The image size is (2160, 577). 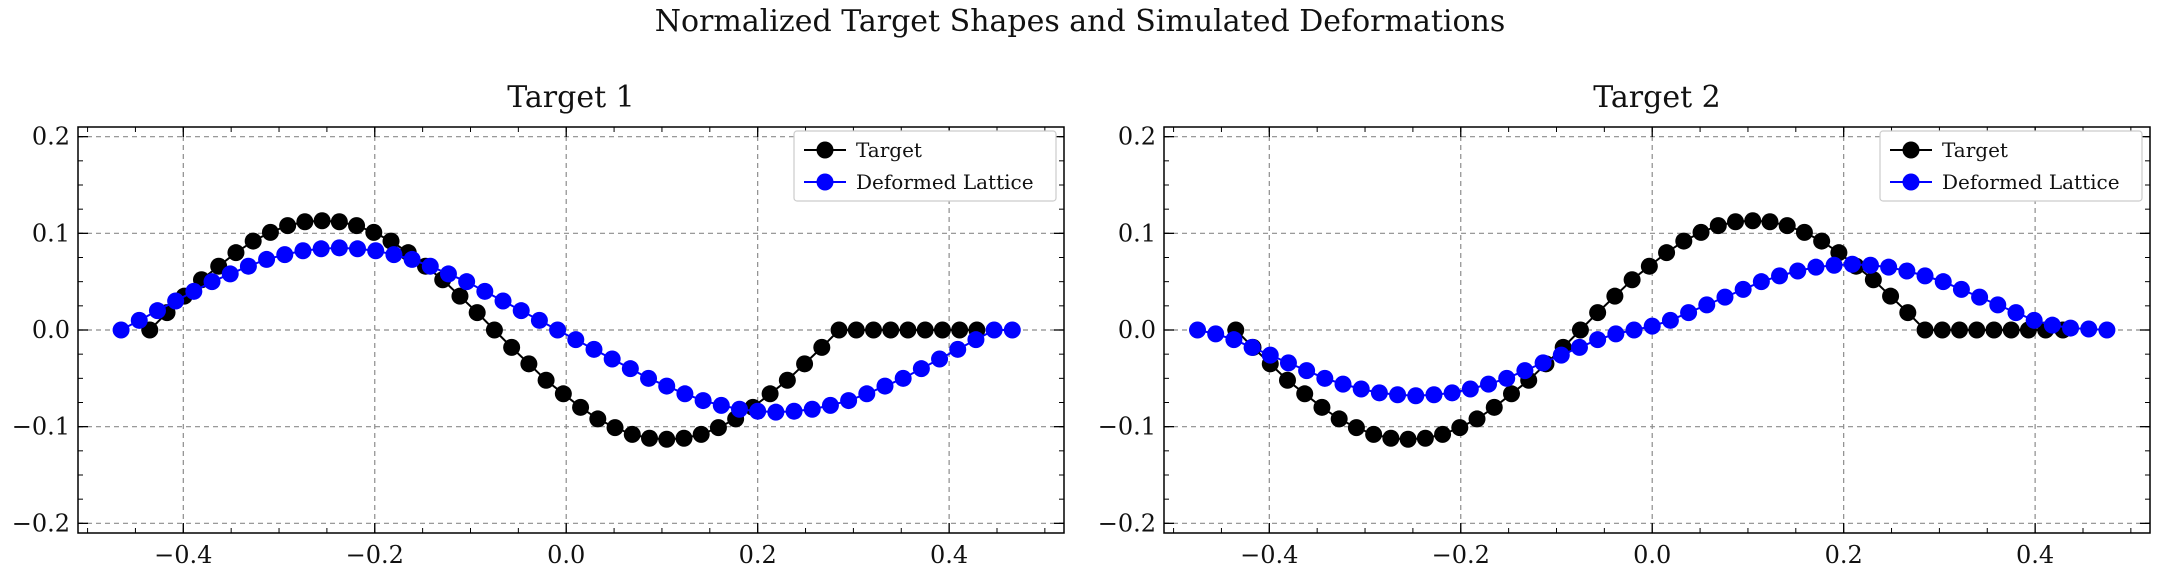 I want to click on legend-marker-deformed-lattice, so click(x=1911, y=182).